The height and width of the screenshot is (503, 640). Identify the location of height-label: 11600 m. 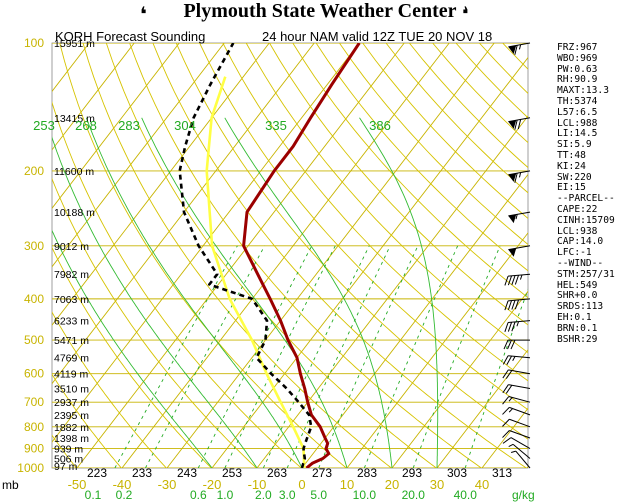
(74, 172).